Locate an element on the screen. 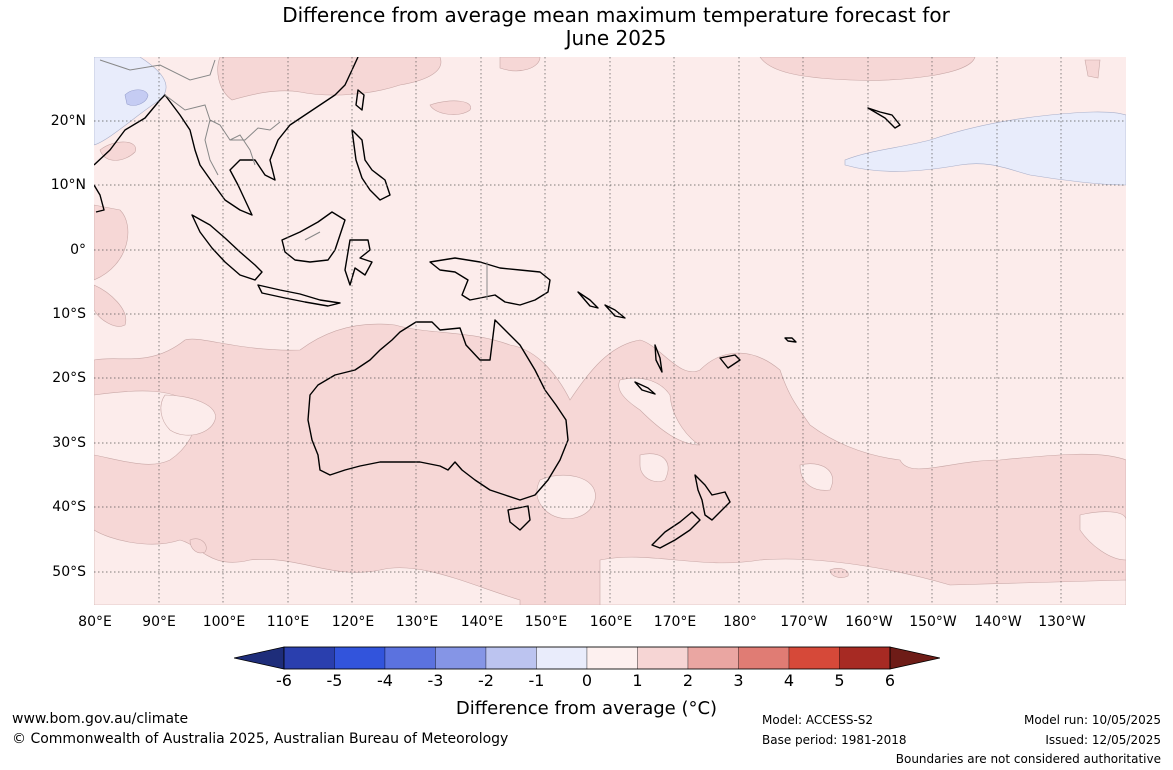 The image size is (1173, 770). sumatra-coast is located at coordinates (227, 247).